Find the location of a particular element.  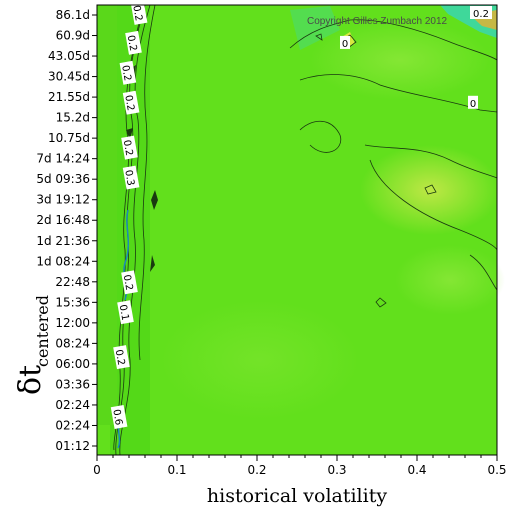

y-tick-label: 06:00 is located at coordinates (72, 364).